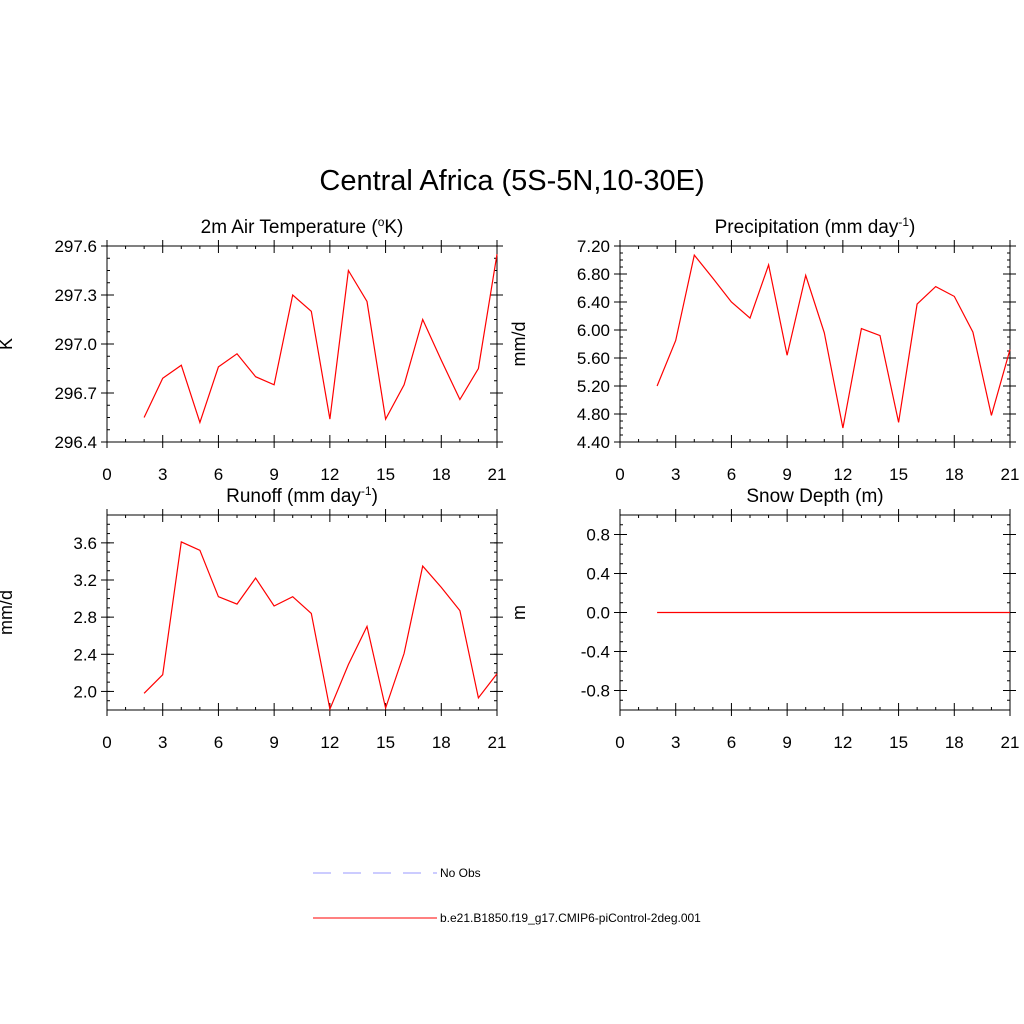 The height and width of the screenshot is (1024, 1024). What do you see at coordinates (593, 414) in the screenshot?
I see `y-tick-label: 4.80` at bounding box center [593, 414].